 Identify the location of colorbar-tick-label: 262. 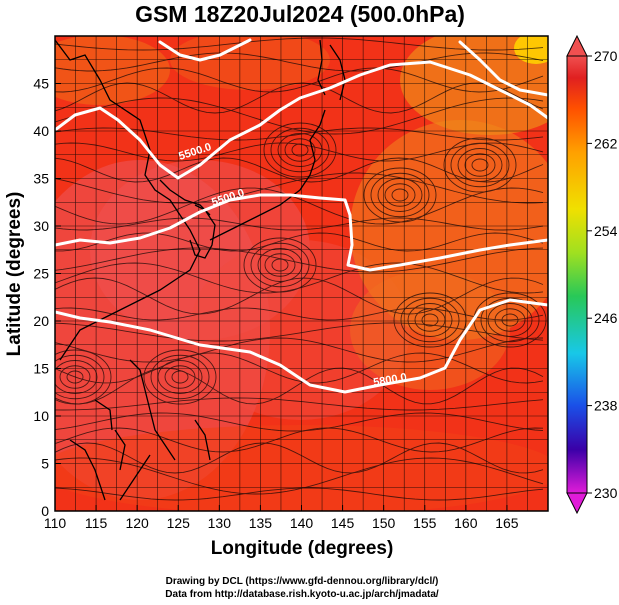
(606, 143).